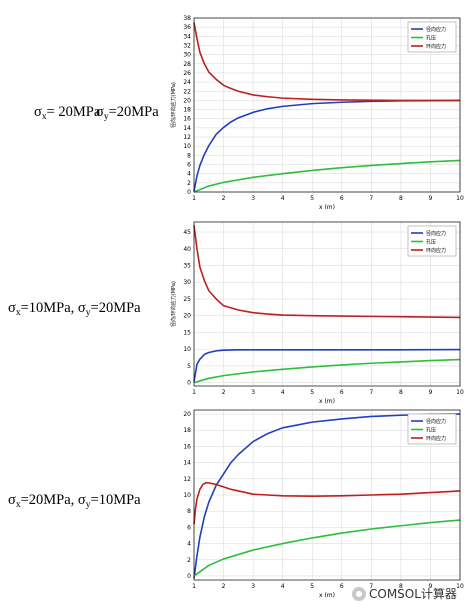 Image resolution: width=475 pixels, height=615 pixels. Describe the element at coordinates (253, 586) in the screenshot. I see `x-tick-label: 3` at that location.